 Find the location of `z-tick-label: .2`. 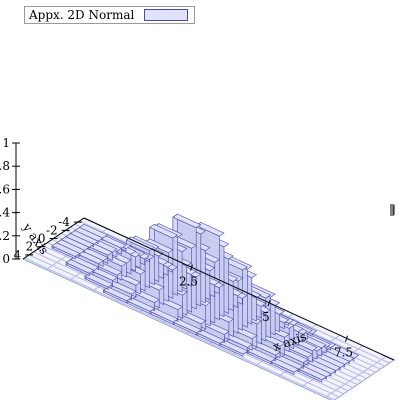

z-tick-label: .2 is located at coordinates (5, 236).